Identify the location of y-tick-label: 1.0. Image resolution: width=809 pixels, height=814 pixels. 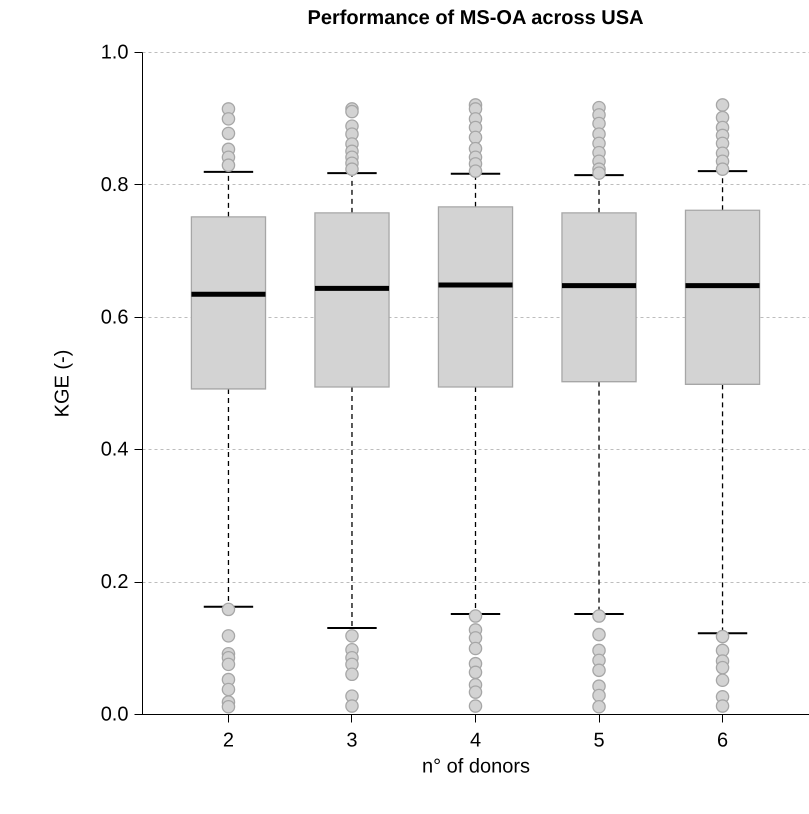
(114, 53).